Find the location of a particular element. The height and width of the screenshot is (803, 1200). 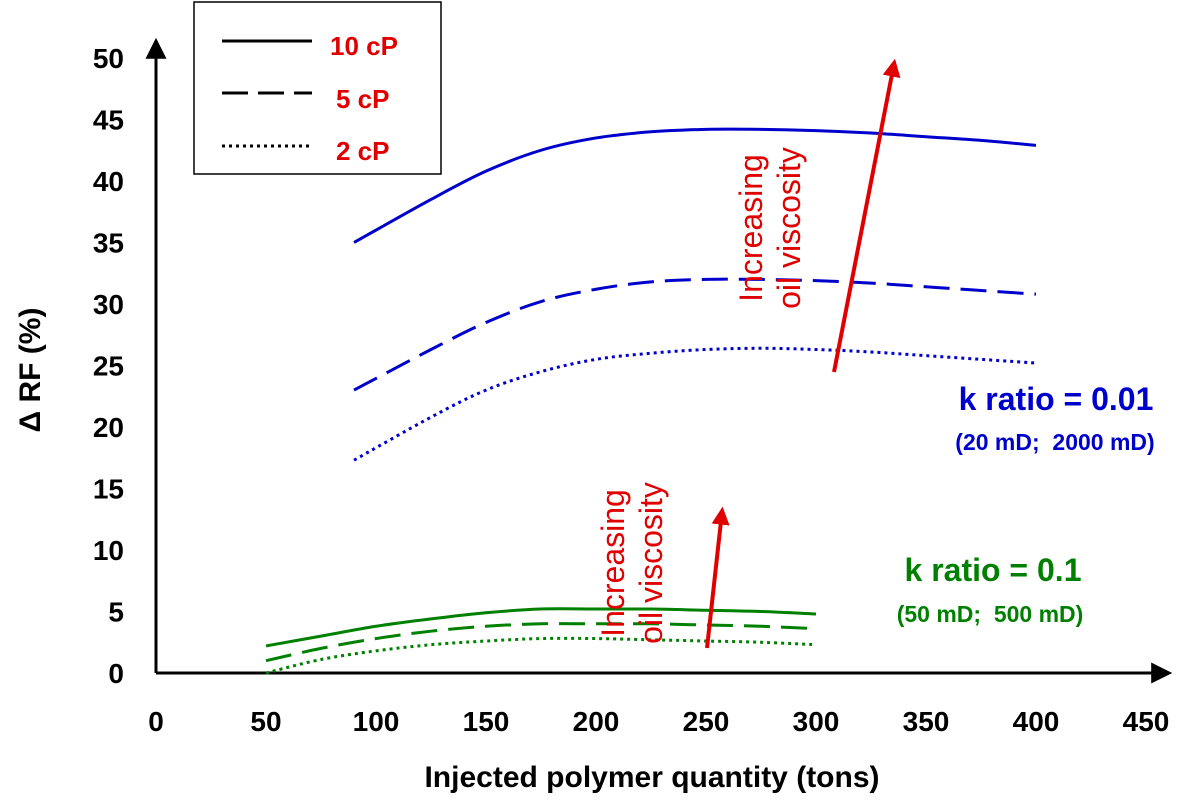

y-tick-label: 25 is located at coordinates (108, 366).